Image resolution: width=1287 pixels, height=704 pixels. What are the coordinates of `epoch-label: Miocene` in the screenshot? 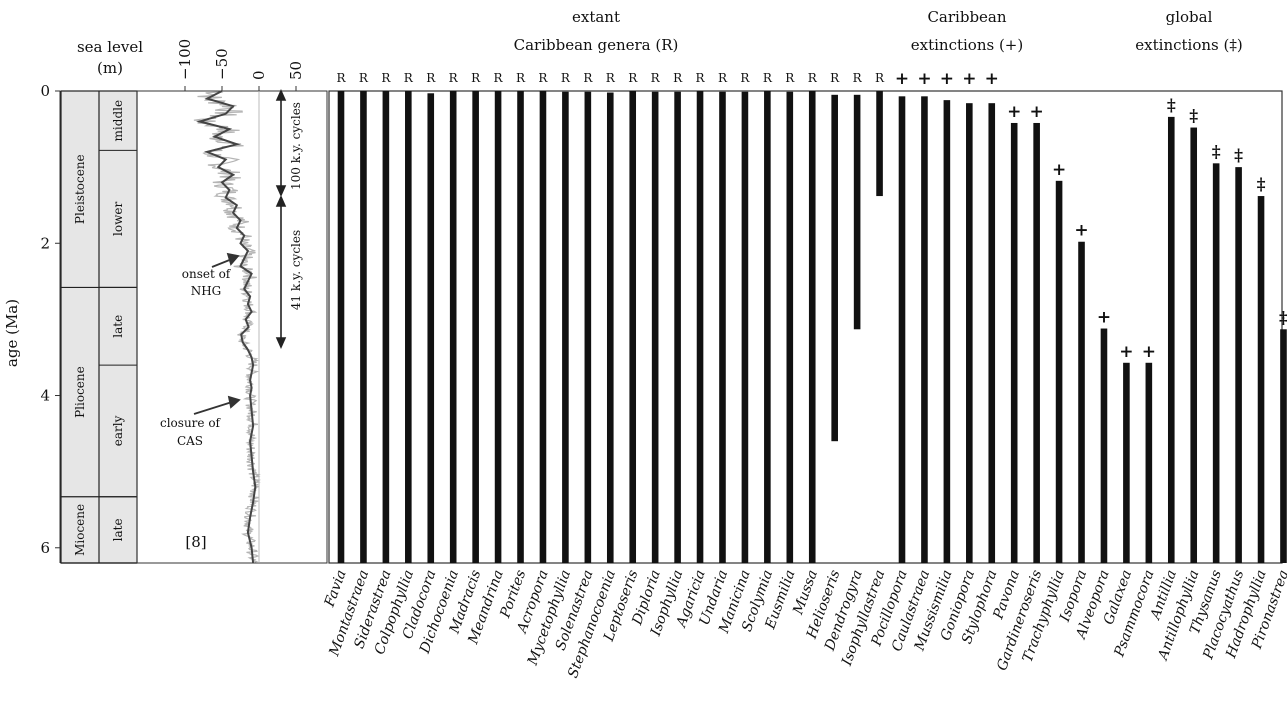 It's located at (80, 530).